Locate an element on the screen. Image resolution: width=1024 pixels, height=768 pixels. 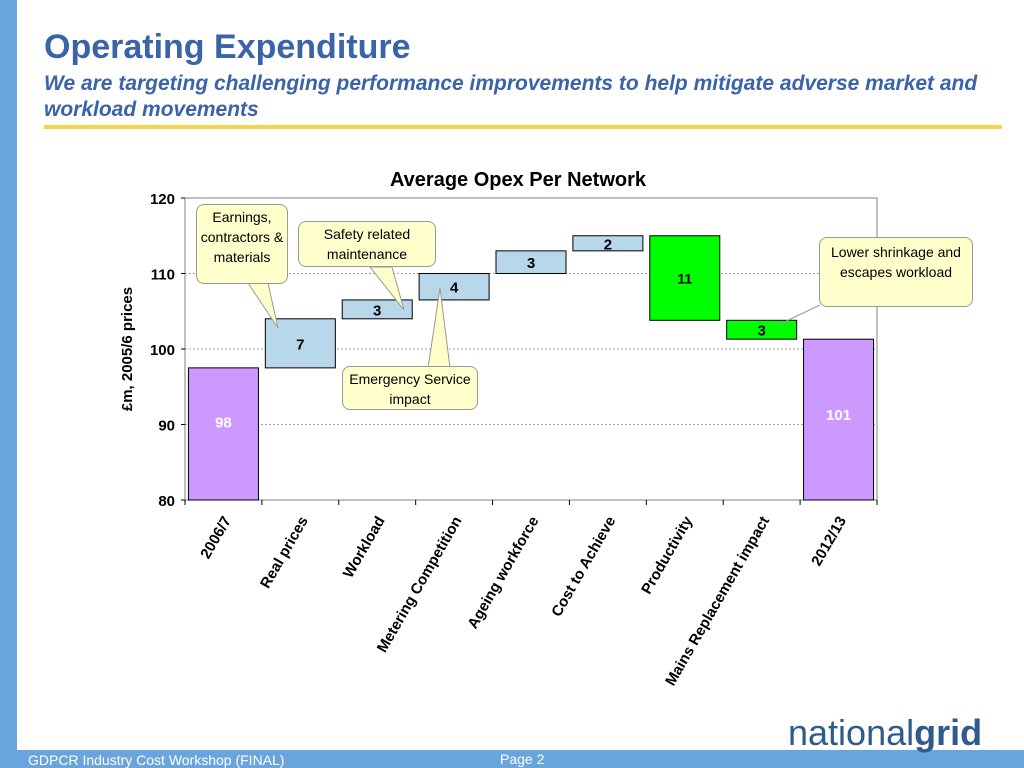
bar-metering-competition is located at coordinates (454, 287).